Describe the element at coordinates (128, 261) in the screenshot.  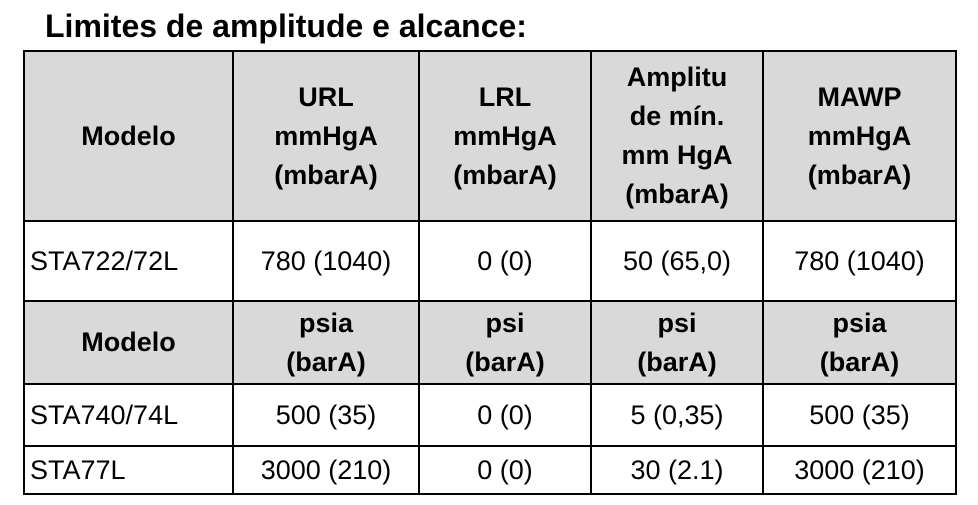
I see `data-cell: STA722/72L` at that location.